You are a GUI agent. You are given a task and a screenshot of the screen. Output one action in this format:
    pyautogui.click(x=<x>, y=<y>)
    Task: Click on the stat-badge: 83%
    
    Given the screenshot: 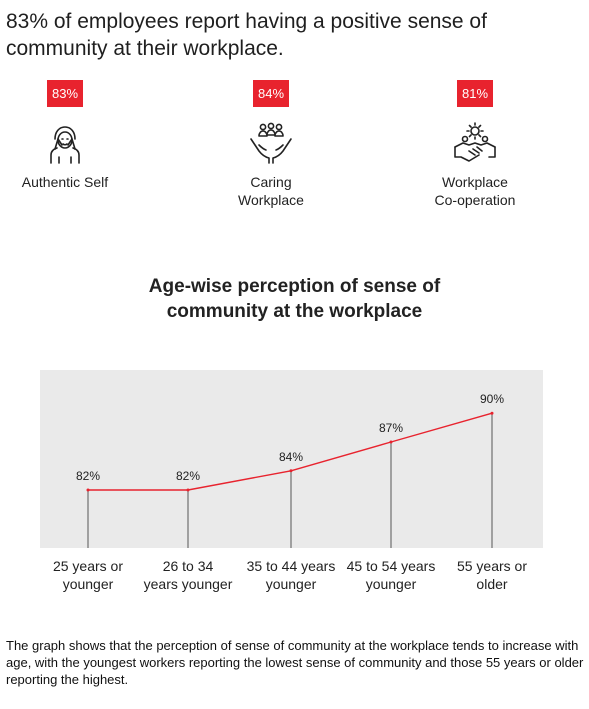 What is the action you would take?
    pyautogui.click(x=65, y=93)
    